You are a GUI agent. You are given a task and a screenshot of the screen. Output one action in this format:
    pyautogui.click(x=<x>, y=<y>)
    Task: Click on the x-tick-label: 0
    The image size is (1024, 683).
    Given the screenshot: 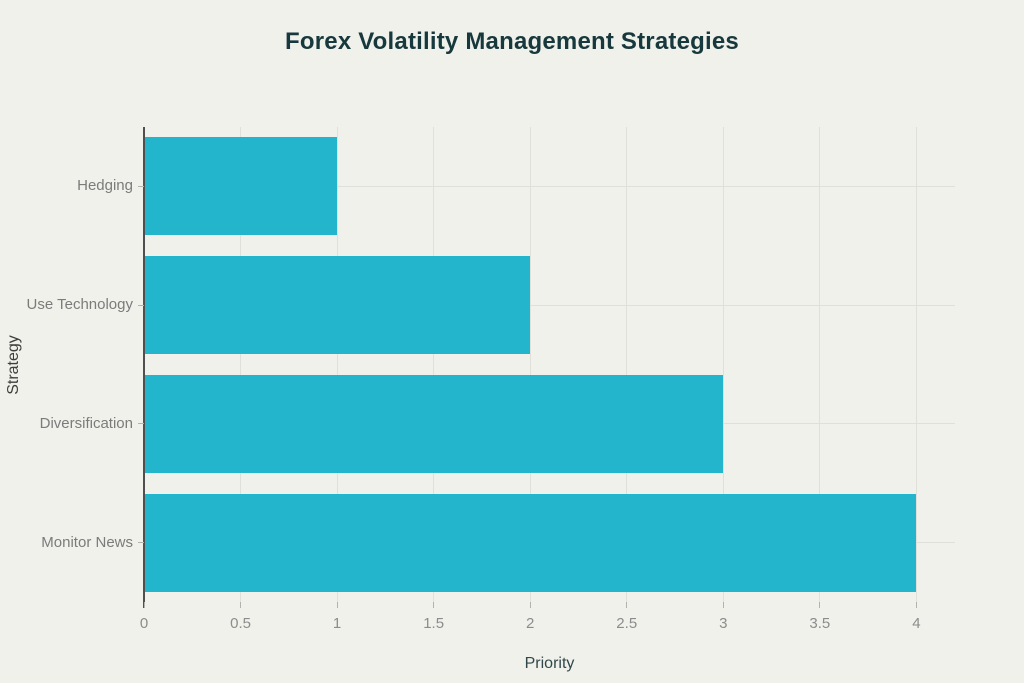 What is the action you would take?
    pyautogui.click(x=144, y=623)
    